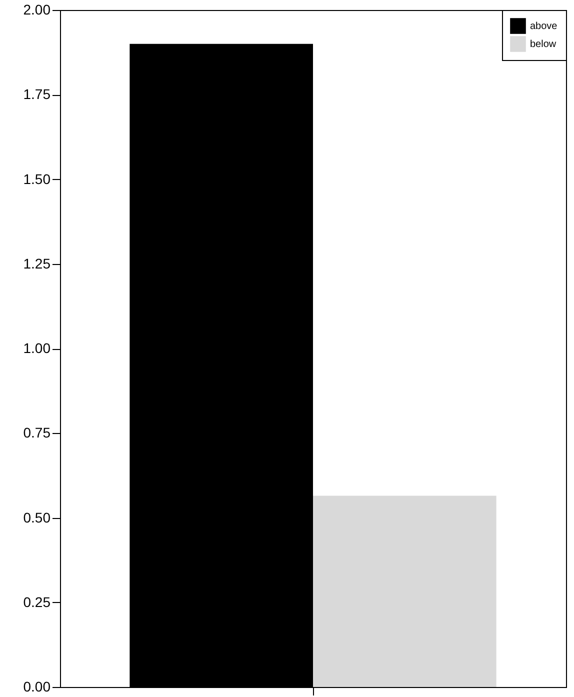 This screenshot has height=697, width=574. Describe the element at coordinates (37, 517) in the screenshot. I see `y-tick-label: 0.50` at that location.